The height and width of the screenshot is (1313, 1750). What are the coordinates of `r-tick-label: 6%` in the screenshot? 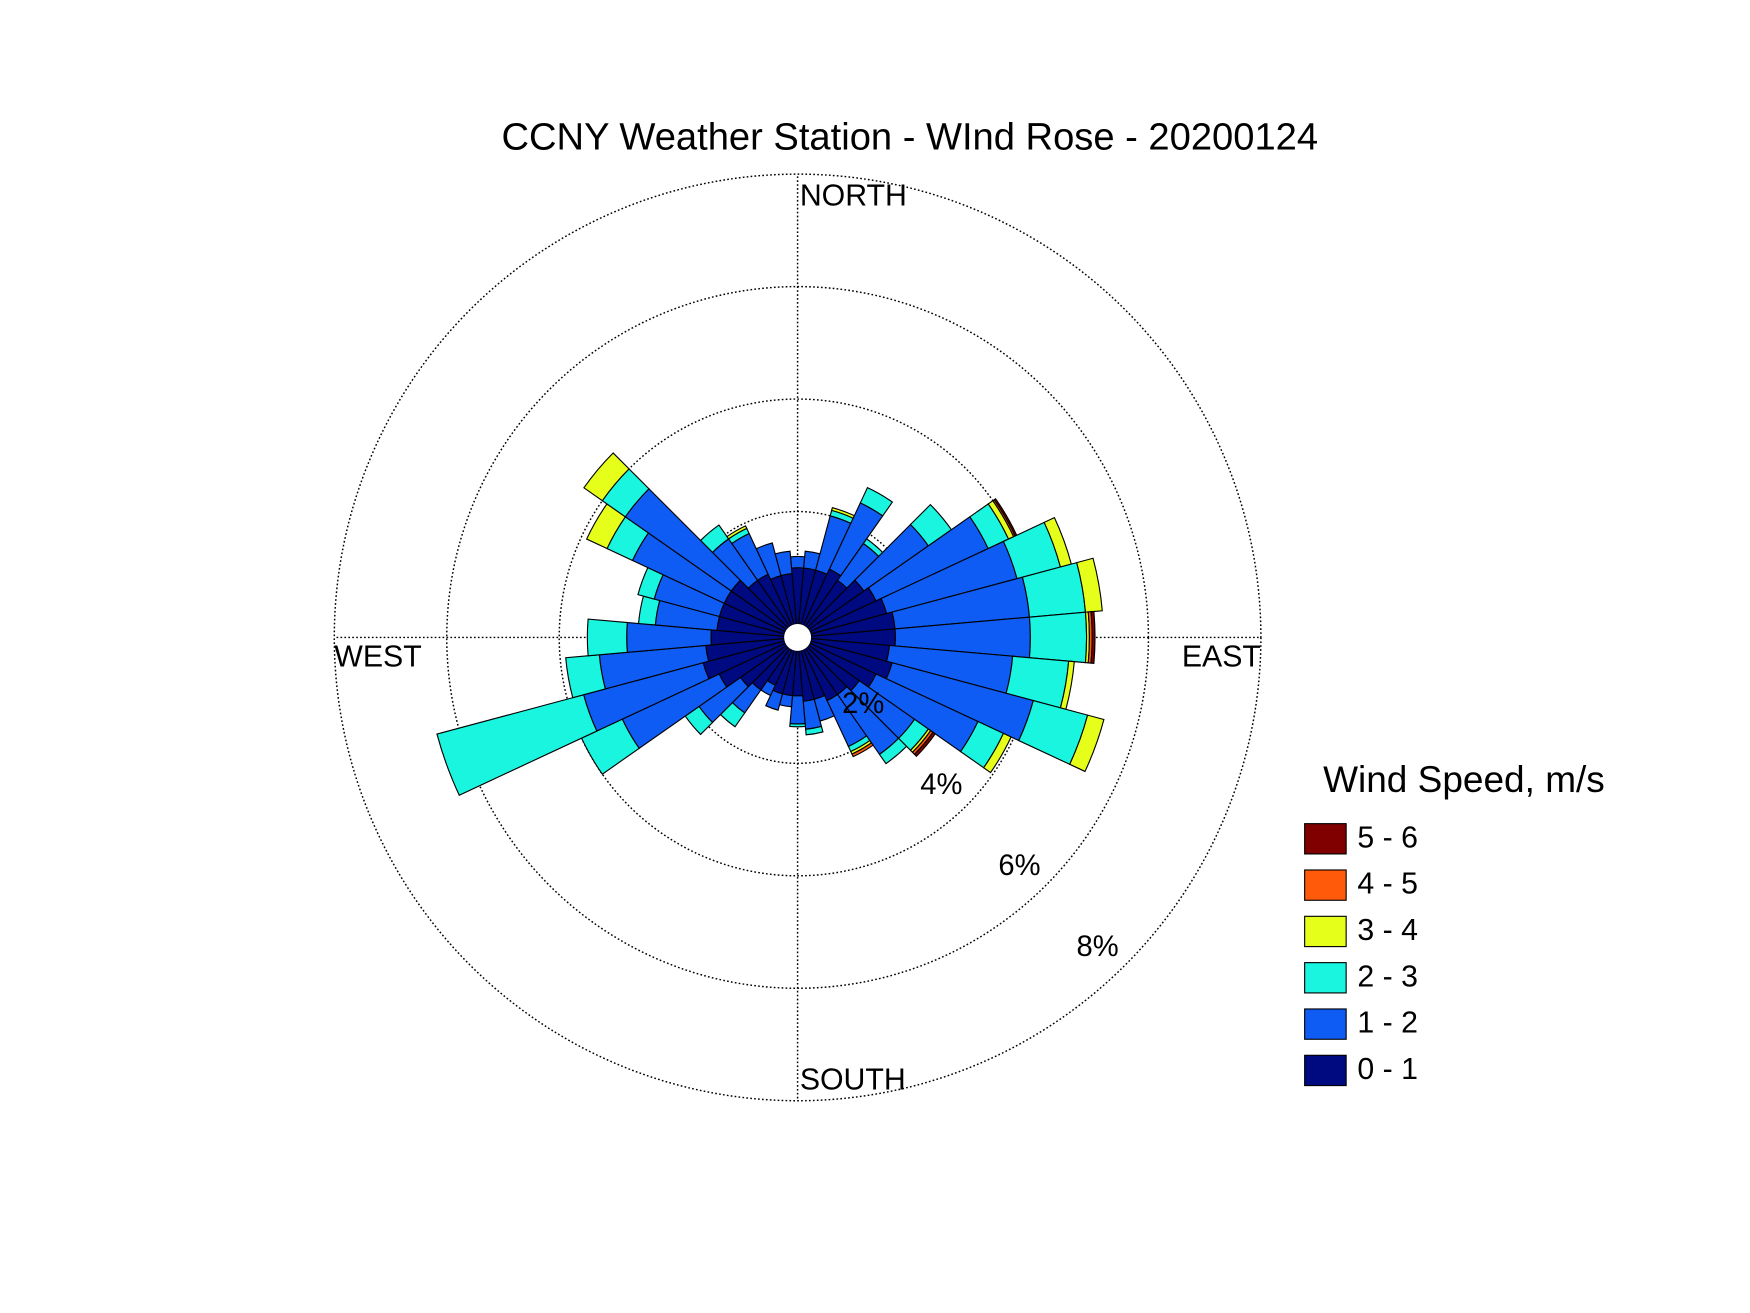 It's located at (1019, 866).